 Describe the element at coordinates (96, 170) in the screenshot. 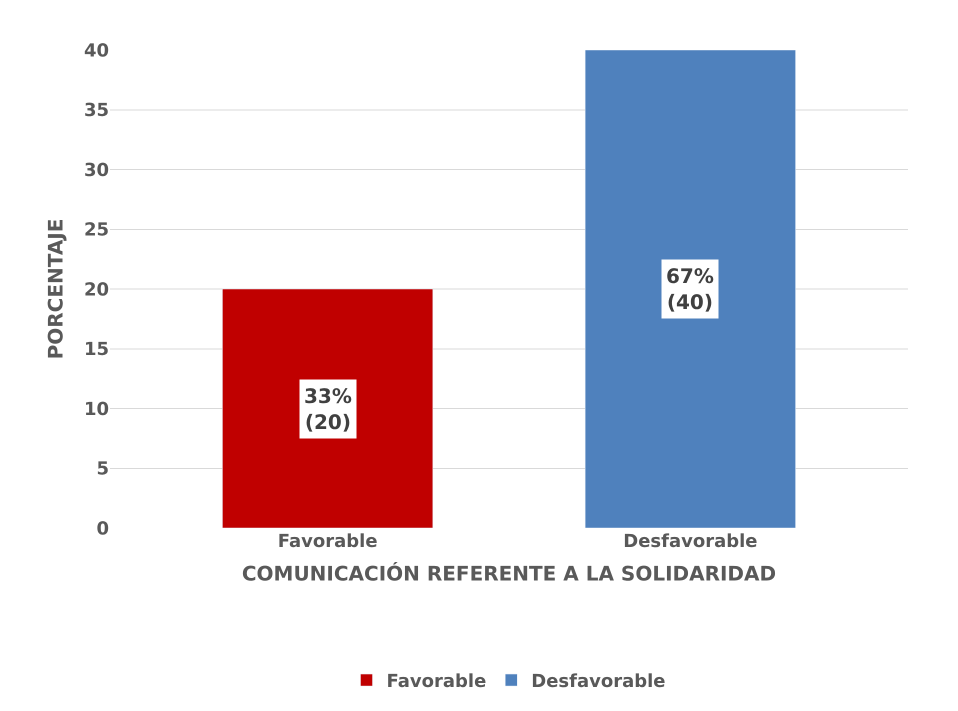

I see `y-tick-label: 30` at that location.